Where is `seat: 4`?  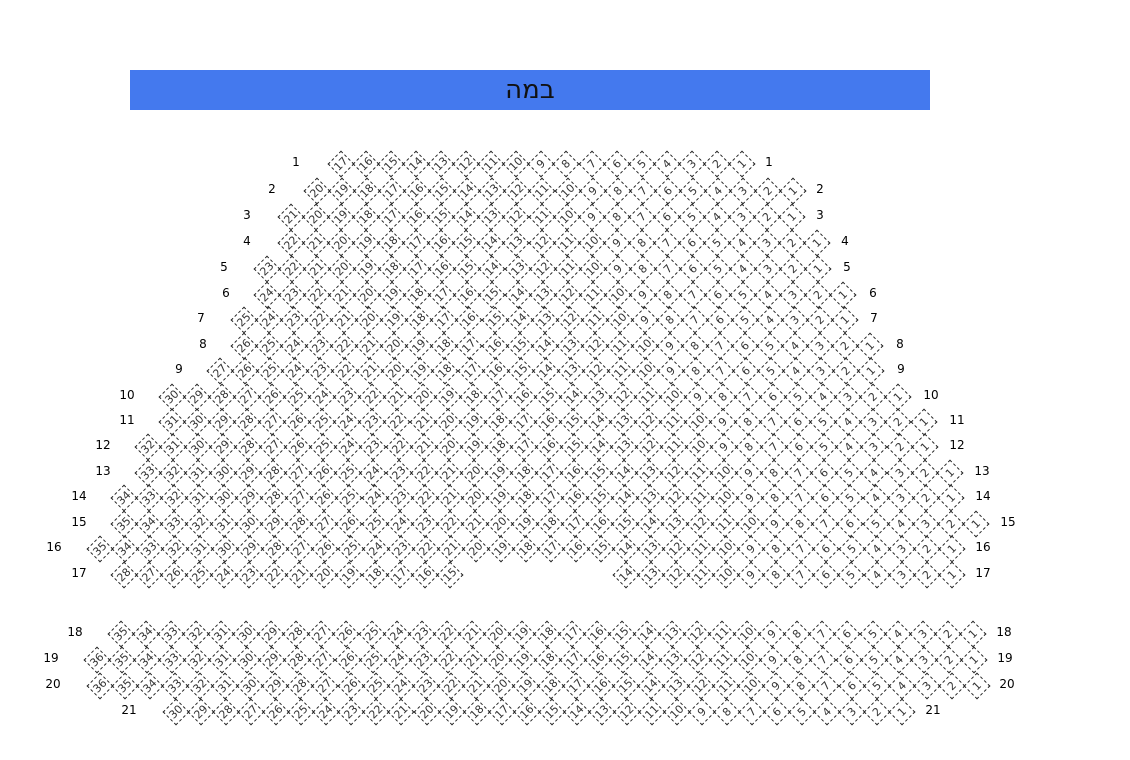 seat: 4 is located at coordinates (717, 217).